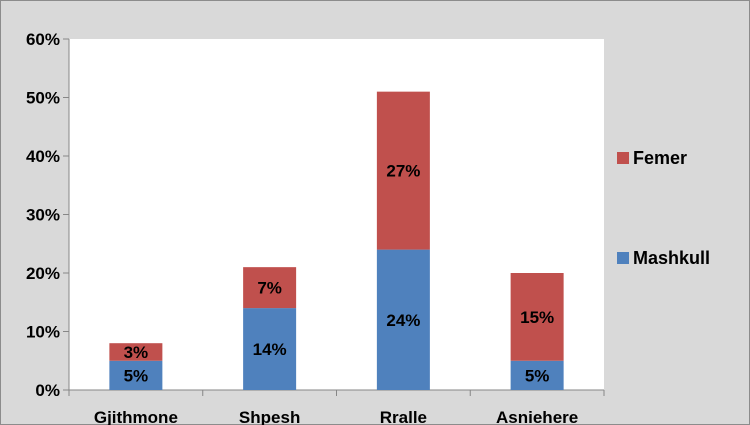  What do you see at coordinates (671, 258) in the screenshot?
I see `legend-label: Mashkull` at bounding box center [671, 258].